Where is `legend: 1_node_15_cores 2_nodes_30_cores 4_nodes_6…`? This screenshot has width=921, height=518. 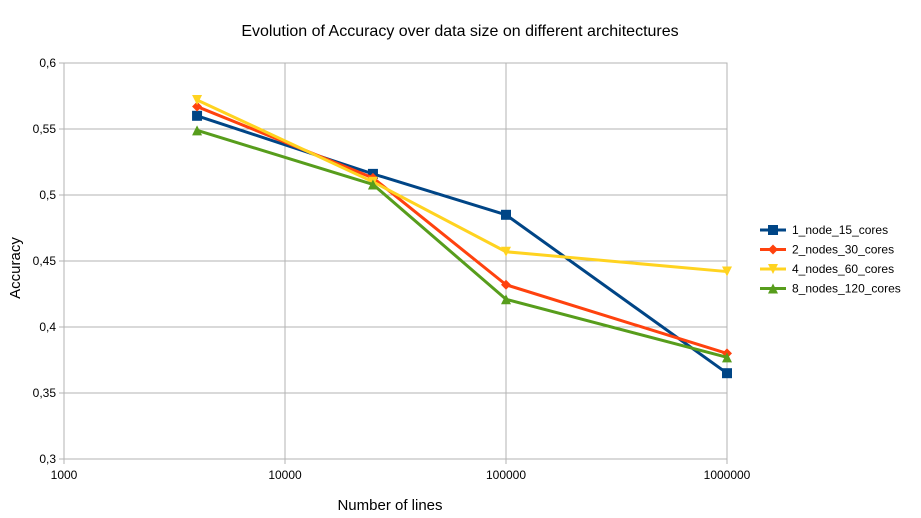 legend: 1_node_15_cores 2_nodes_30_cores 4_nodes_6… is located at coordinates (830, 259).